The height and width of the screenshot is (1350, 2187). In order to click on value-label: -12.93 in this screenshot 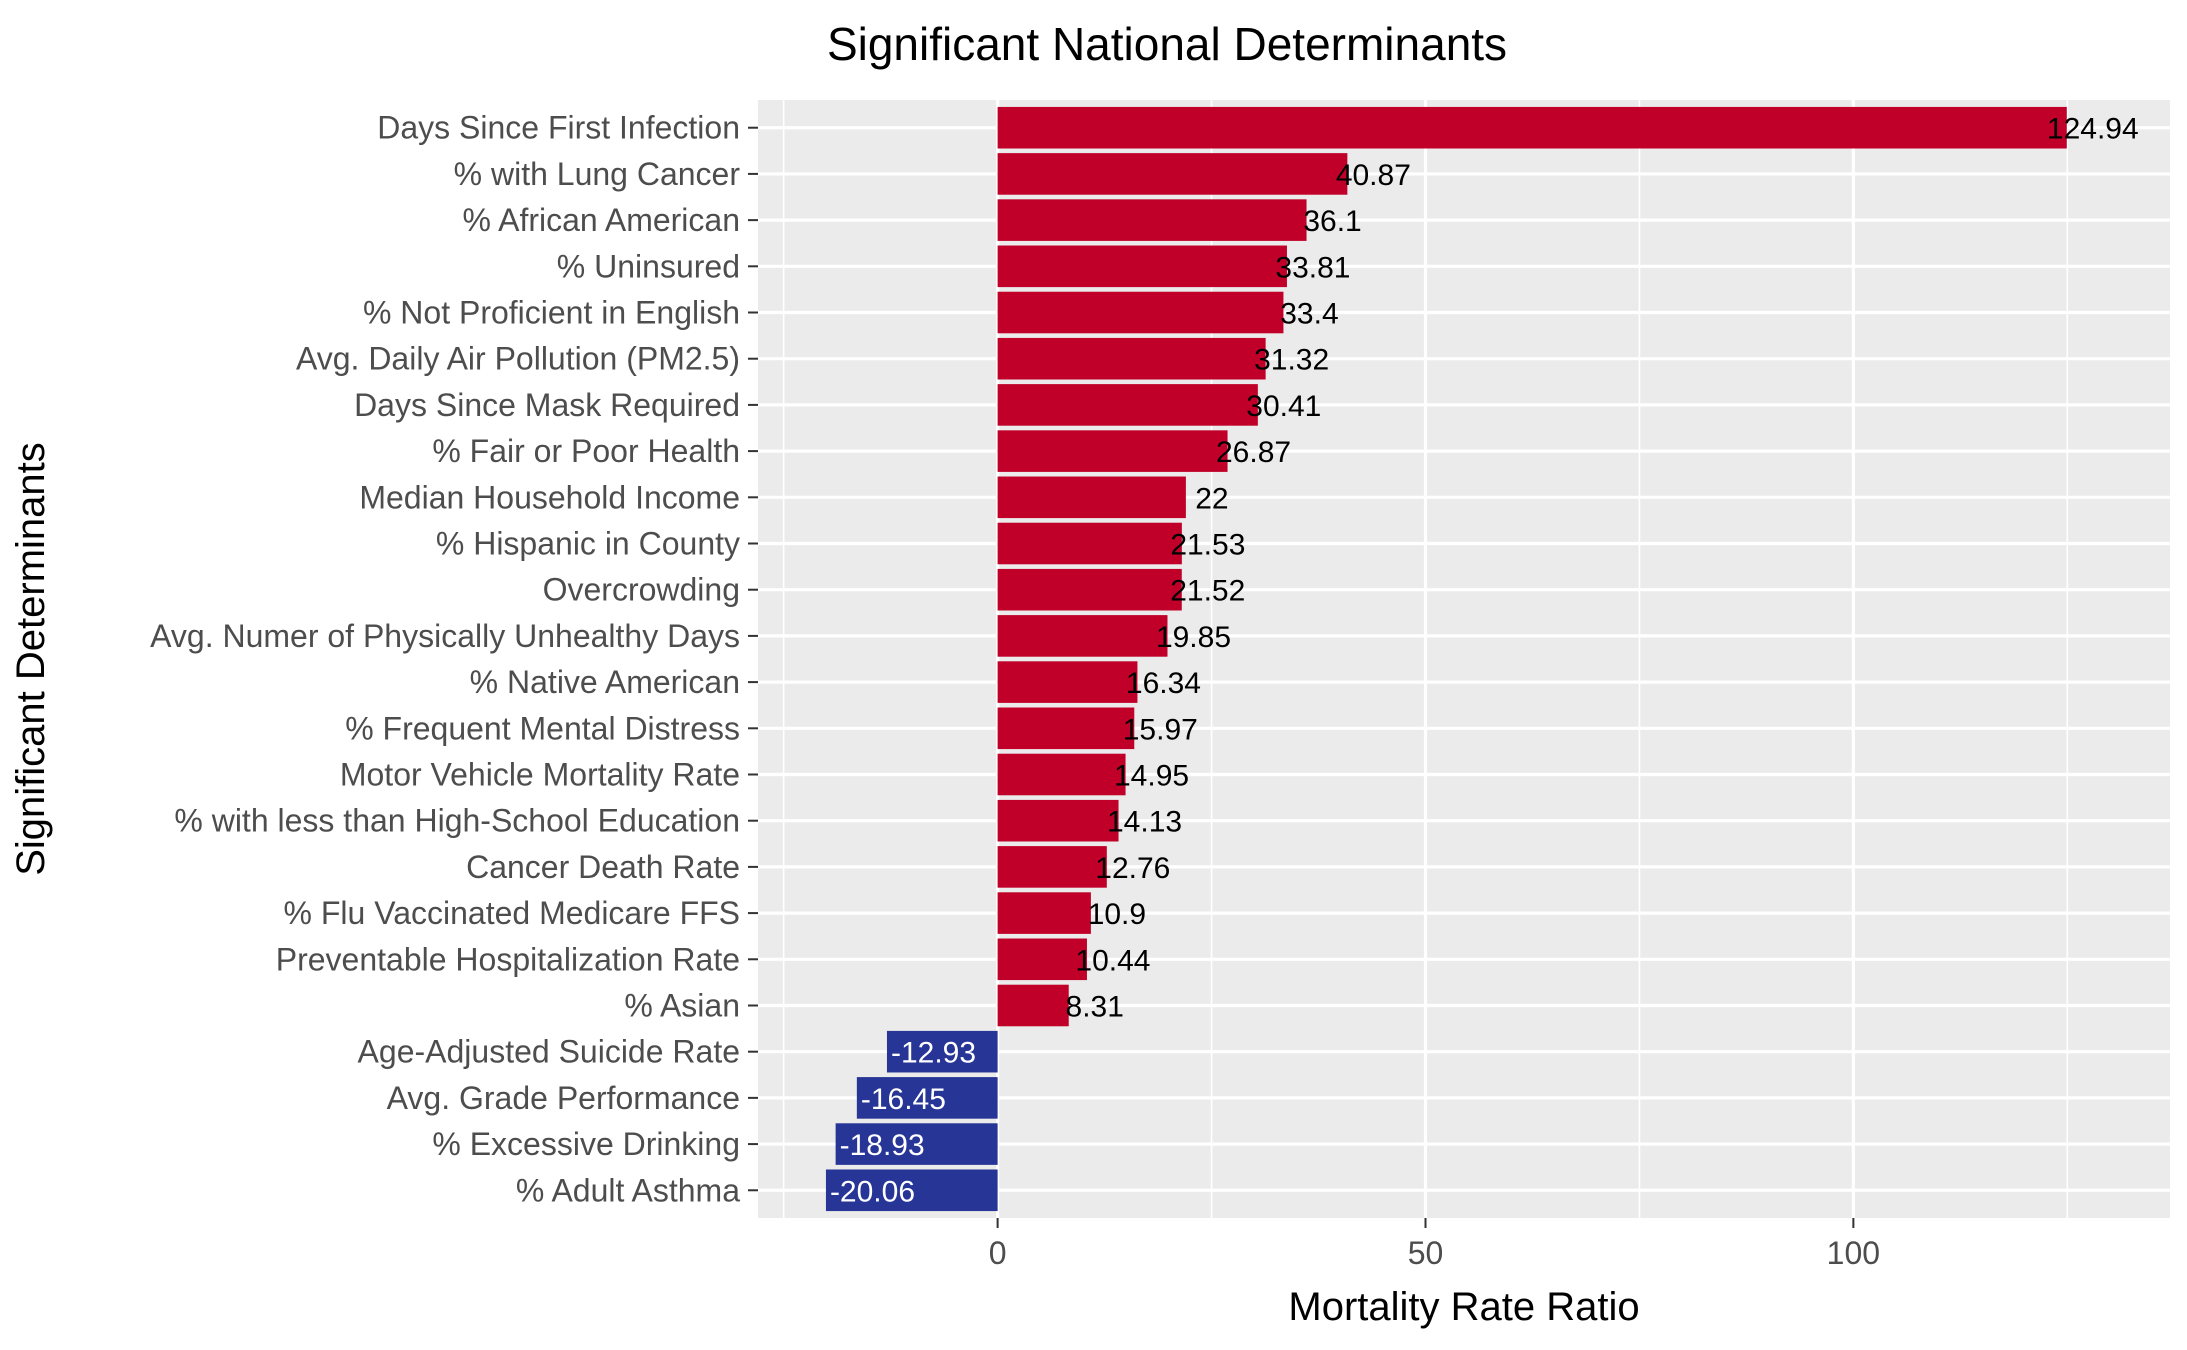, I will do `click(933, 1053)`.